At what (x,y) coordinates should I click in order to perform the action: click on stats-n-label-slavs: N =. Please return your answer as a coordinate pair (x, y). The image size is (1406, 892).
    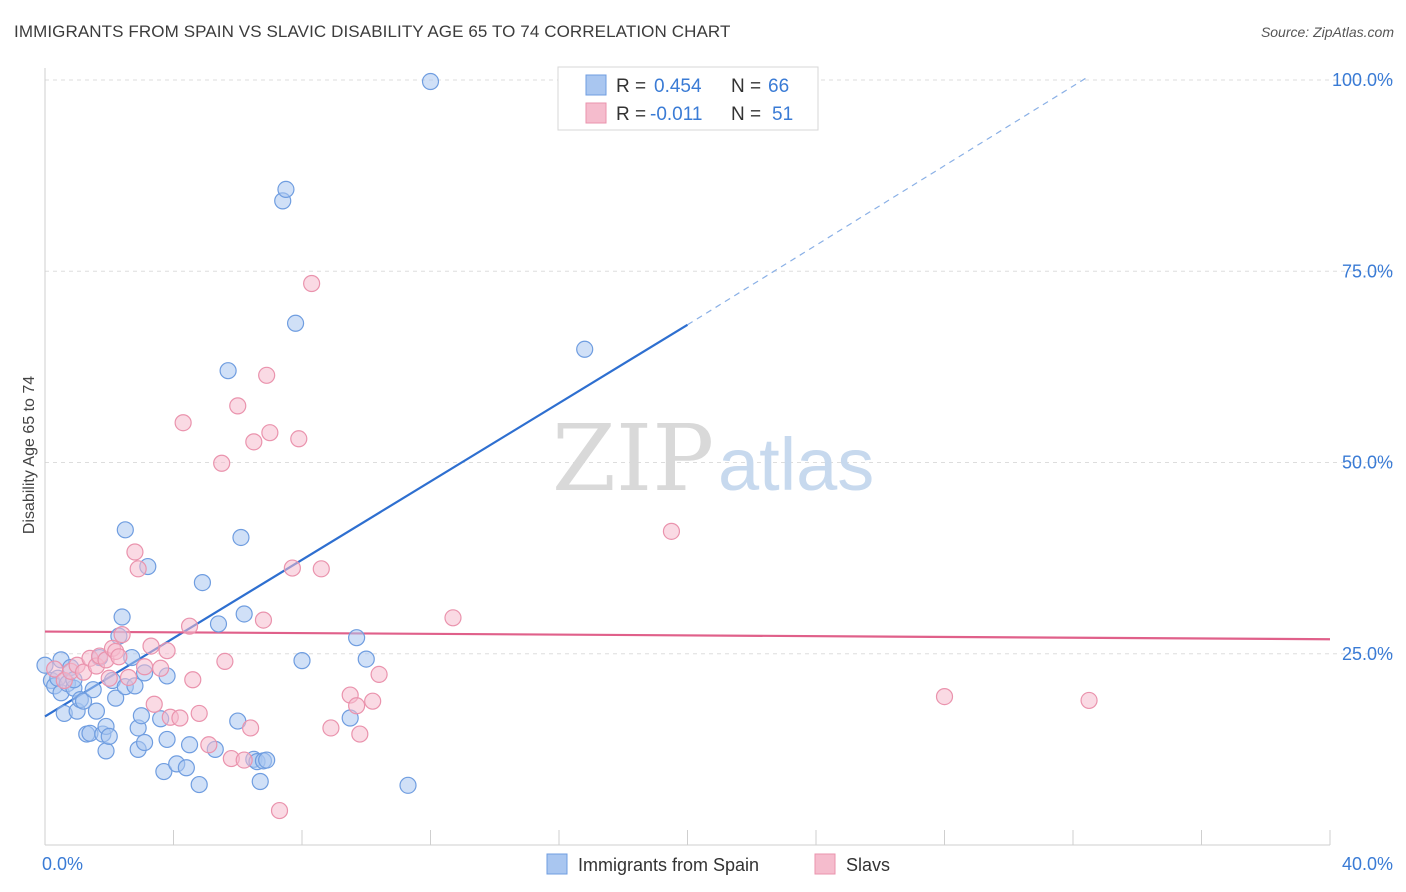
    Looking at the image, I should click on (746, 114).